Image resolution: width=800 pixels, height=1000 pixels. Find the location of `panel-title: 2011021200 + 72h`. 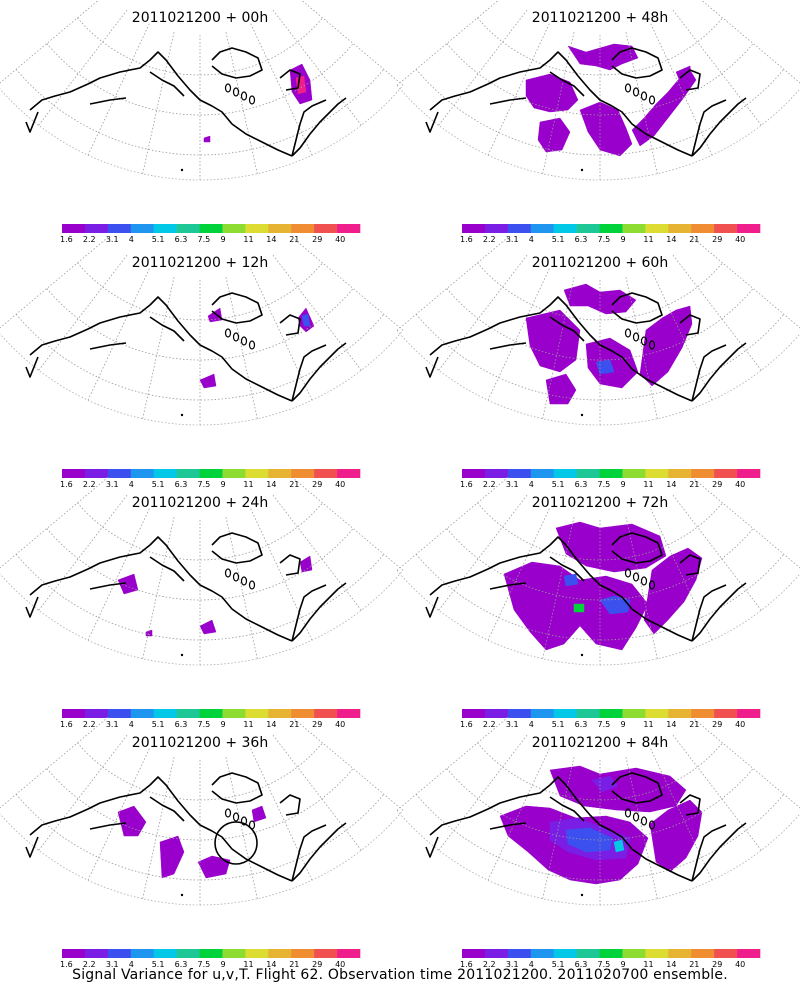

panel-title: 2011021200 + 72h is located at coordinates (600, 503).